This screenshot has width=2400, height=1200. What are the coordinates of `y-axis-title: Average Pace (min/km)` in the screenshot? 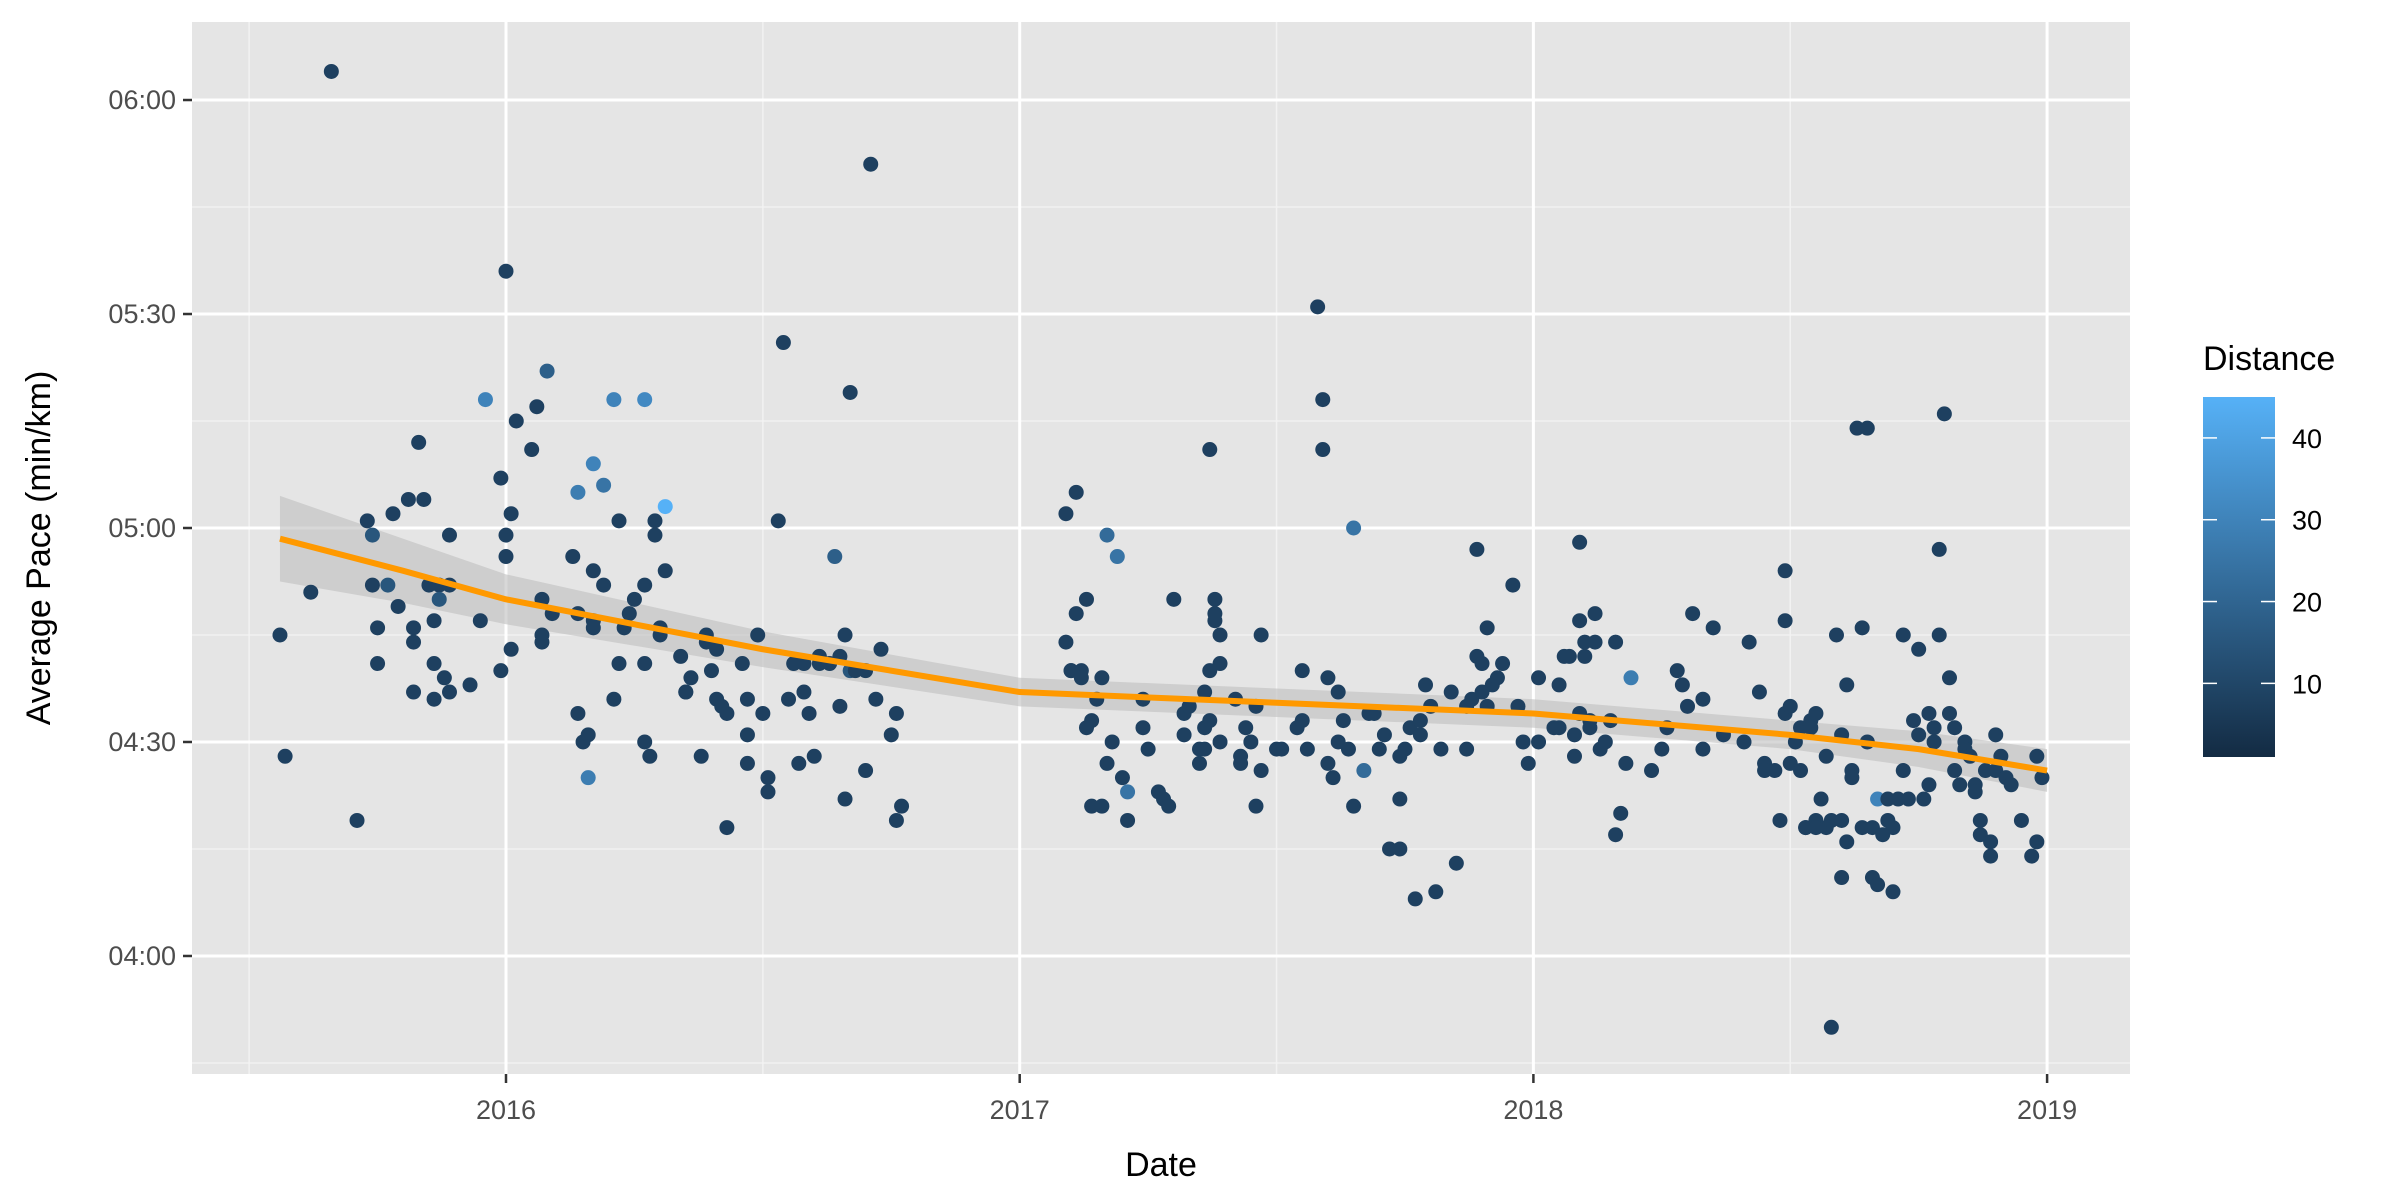 It's located at (39, 548).